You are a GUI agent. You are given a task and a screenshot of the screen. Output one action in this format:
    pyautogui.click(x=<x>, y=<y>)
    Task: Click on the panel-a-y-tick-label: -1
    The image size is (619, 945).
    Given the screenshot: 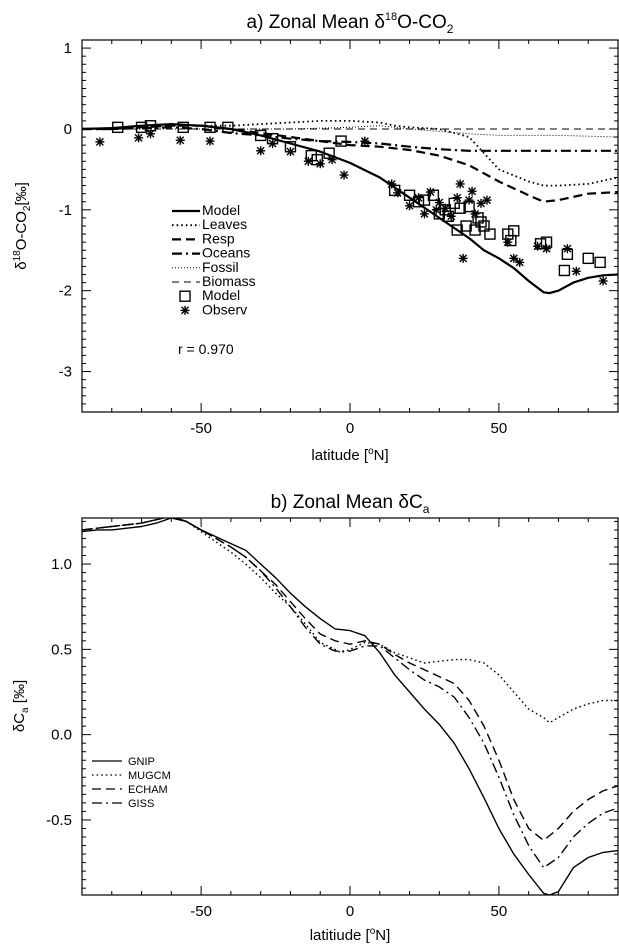 What is the action you would take?
    pyautogui.click(x=65, y=210)
    